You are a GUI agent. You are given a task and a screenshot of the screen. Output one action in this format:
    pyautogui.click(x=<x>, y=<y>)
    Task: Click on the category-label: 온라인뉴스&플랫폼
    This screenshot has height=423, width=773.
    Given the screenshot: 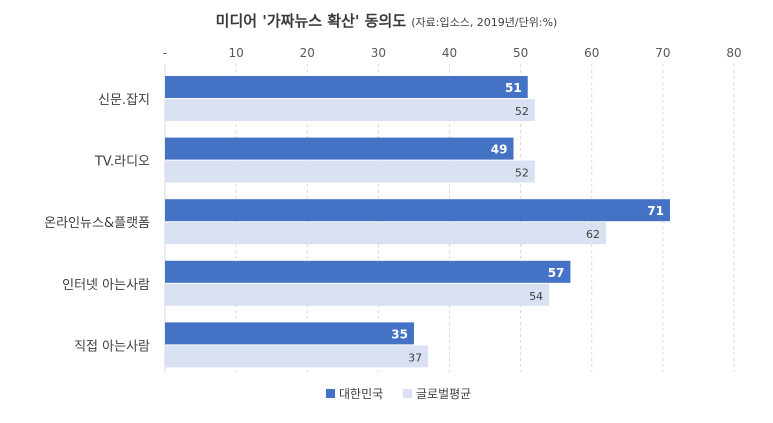 What is the action you would take?
    pyautogui.click(x=97, y=223)
    